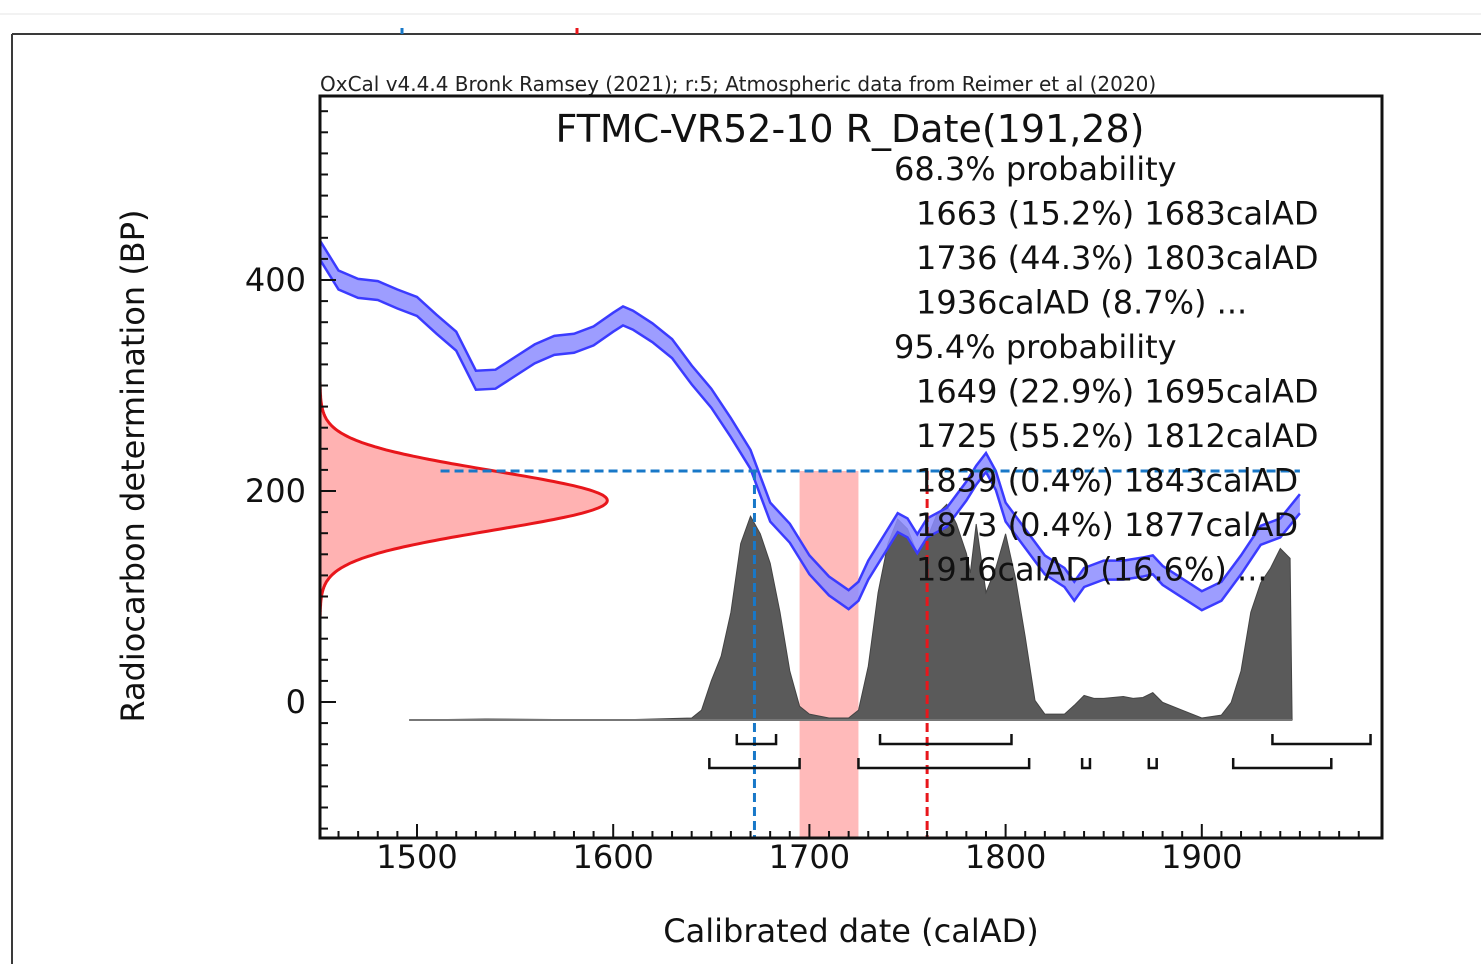 The height and width of the screenshot is (964, 1481). I want to click on x-tick-label: 1900, so click(1201, 857).